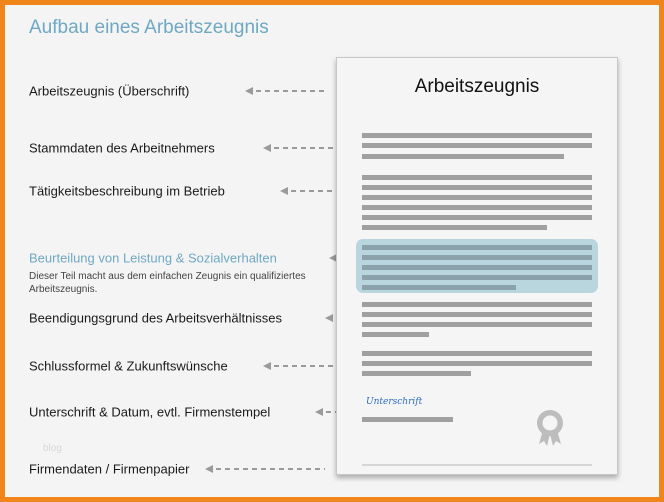 The image size is (664, 502). What do you see at coordinates (128, 366) in the screenshot?
I see `label-closing: Schlussformel & Zukunftswünsche` at bounding box center [128, 366].